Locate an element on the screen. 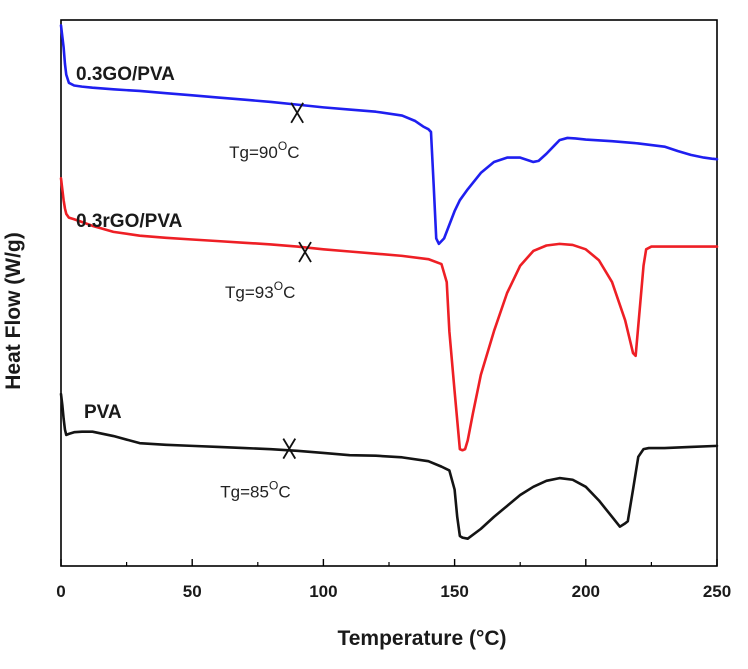 Image resolution: width=748 pixels, height=669 pixels. x-tick-label: 0 is located at coordinates (60, 591).